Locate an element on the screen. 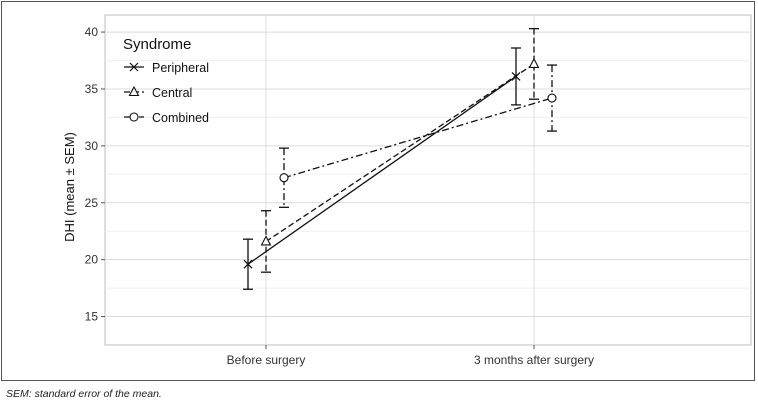 This screenshot has height=411, width=758. x-icon is located at coordinates (134, 67).